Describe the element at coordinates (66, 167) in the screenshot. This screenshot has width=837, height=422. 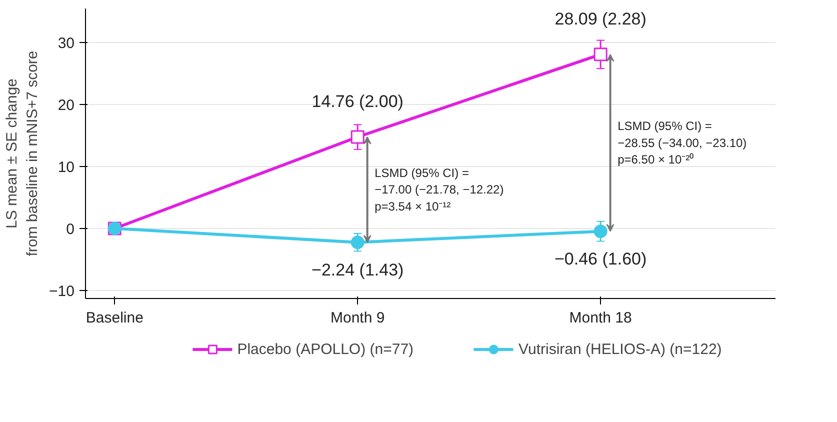
I see `y-tick-label: 10` at that location.